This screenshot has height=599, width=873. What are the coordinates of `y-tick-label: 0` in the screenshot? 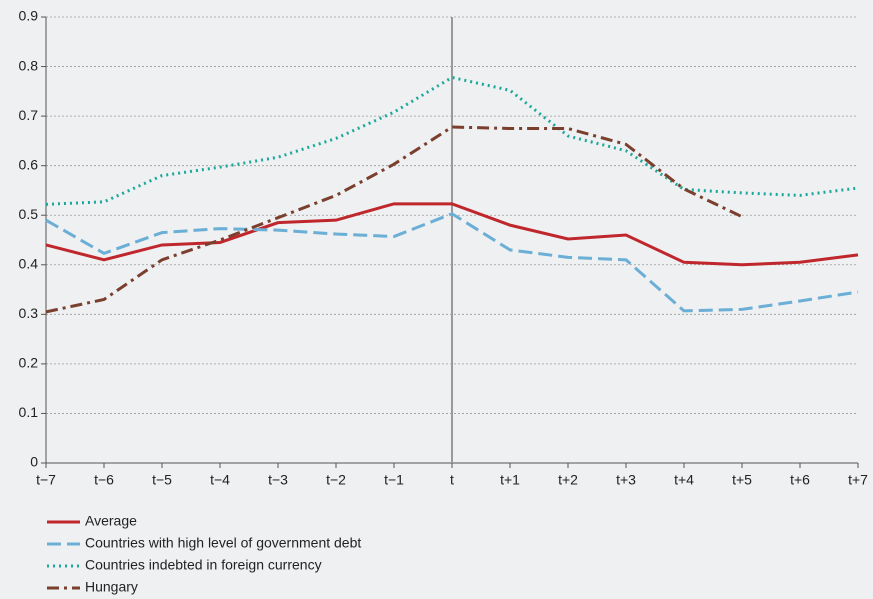 It's located at (34, 462).